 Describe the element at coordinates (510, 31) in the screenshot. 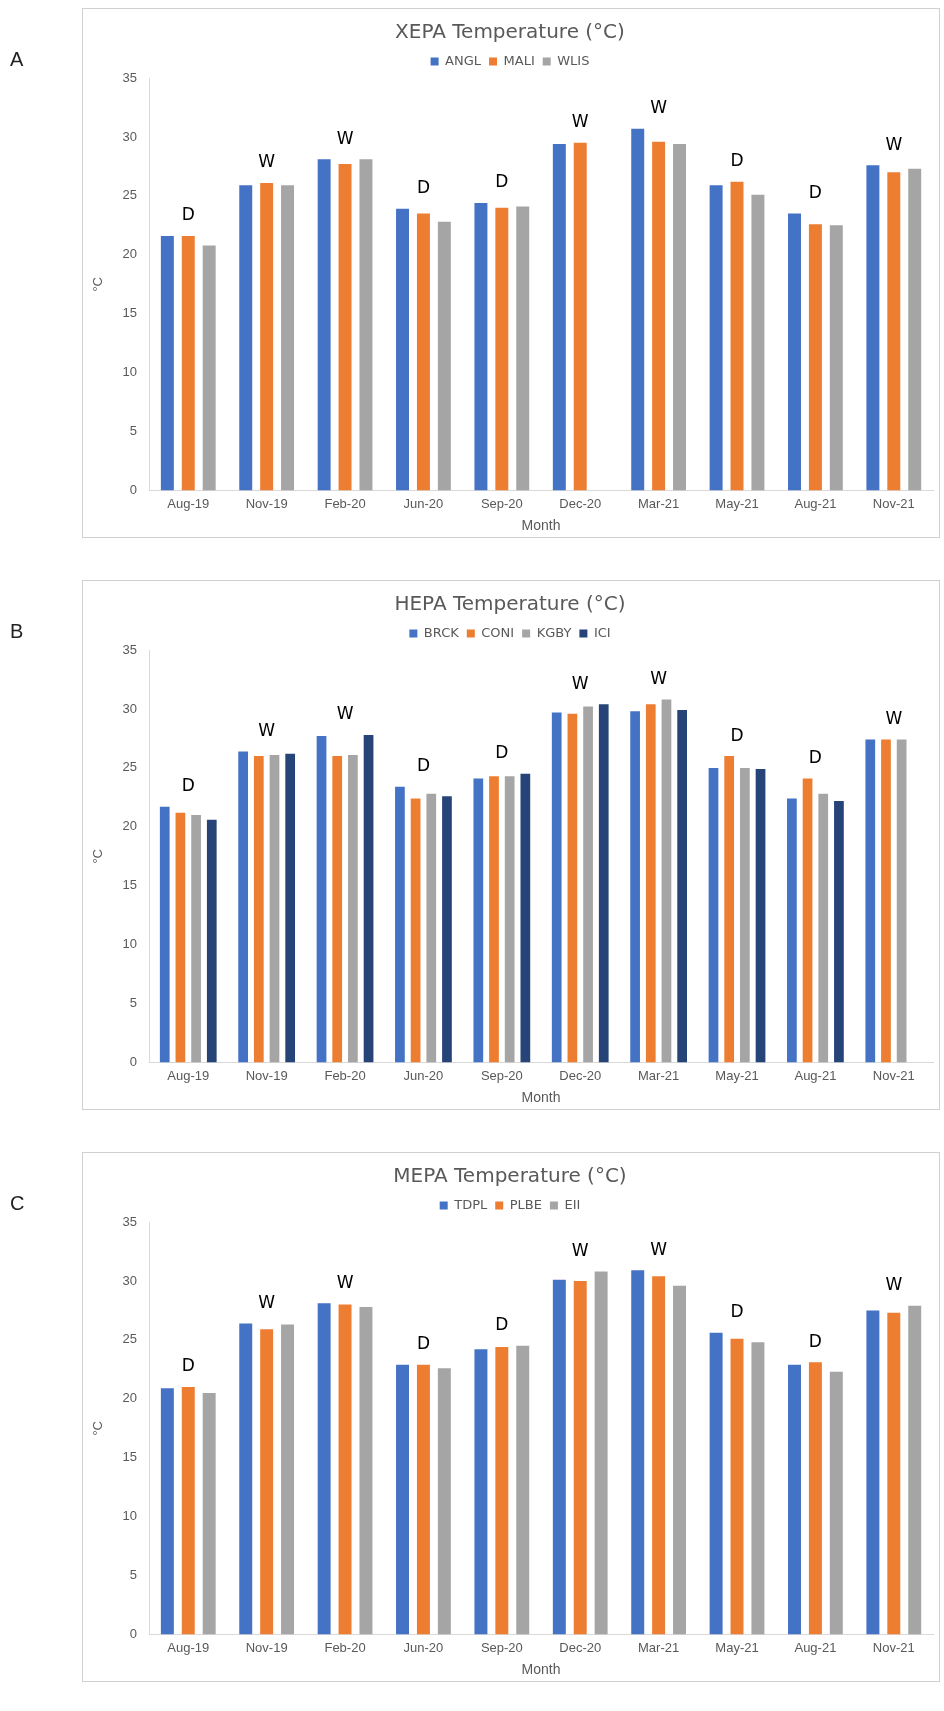

I see `chart-title: XEPA Temperature (°C)` at that location.